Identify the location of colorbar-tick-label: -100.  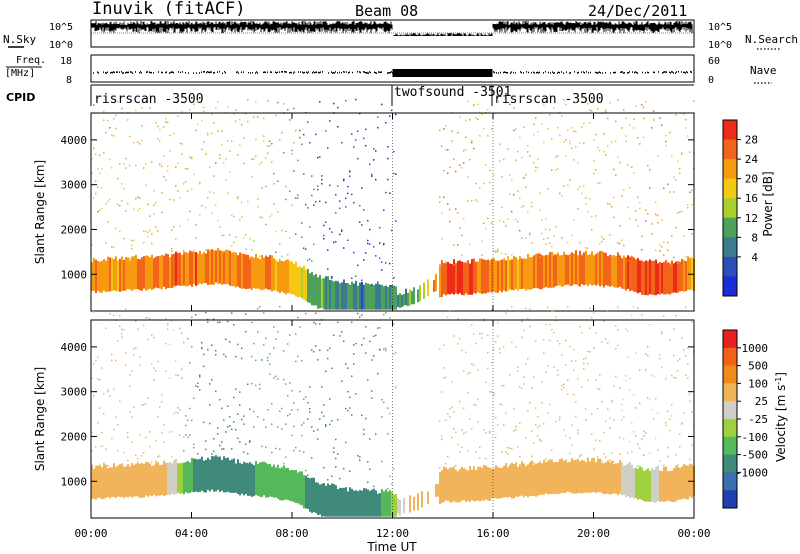
(755, 437).